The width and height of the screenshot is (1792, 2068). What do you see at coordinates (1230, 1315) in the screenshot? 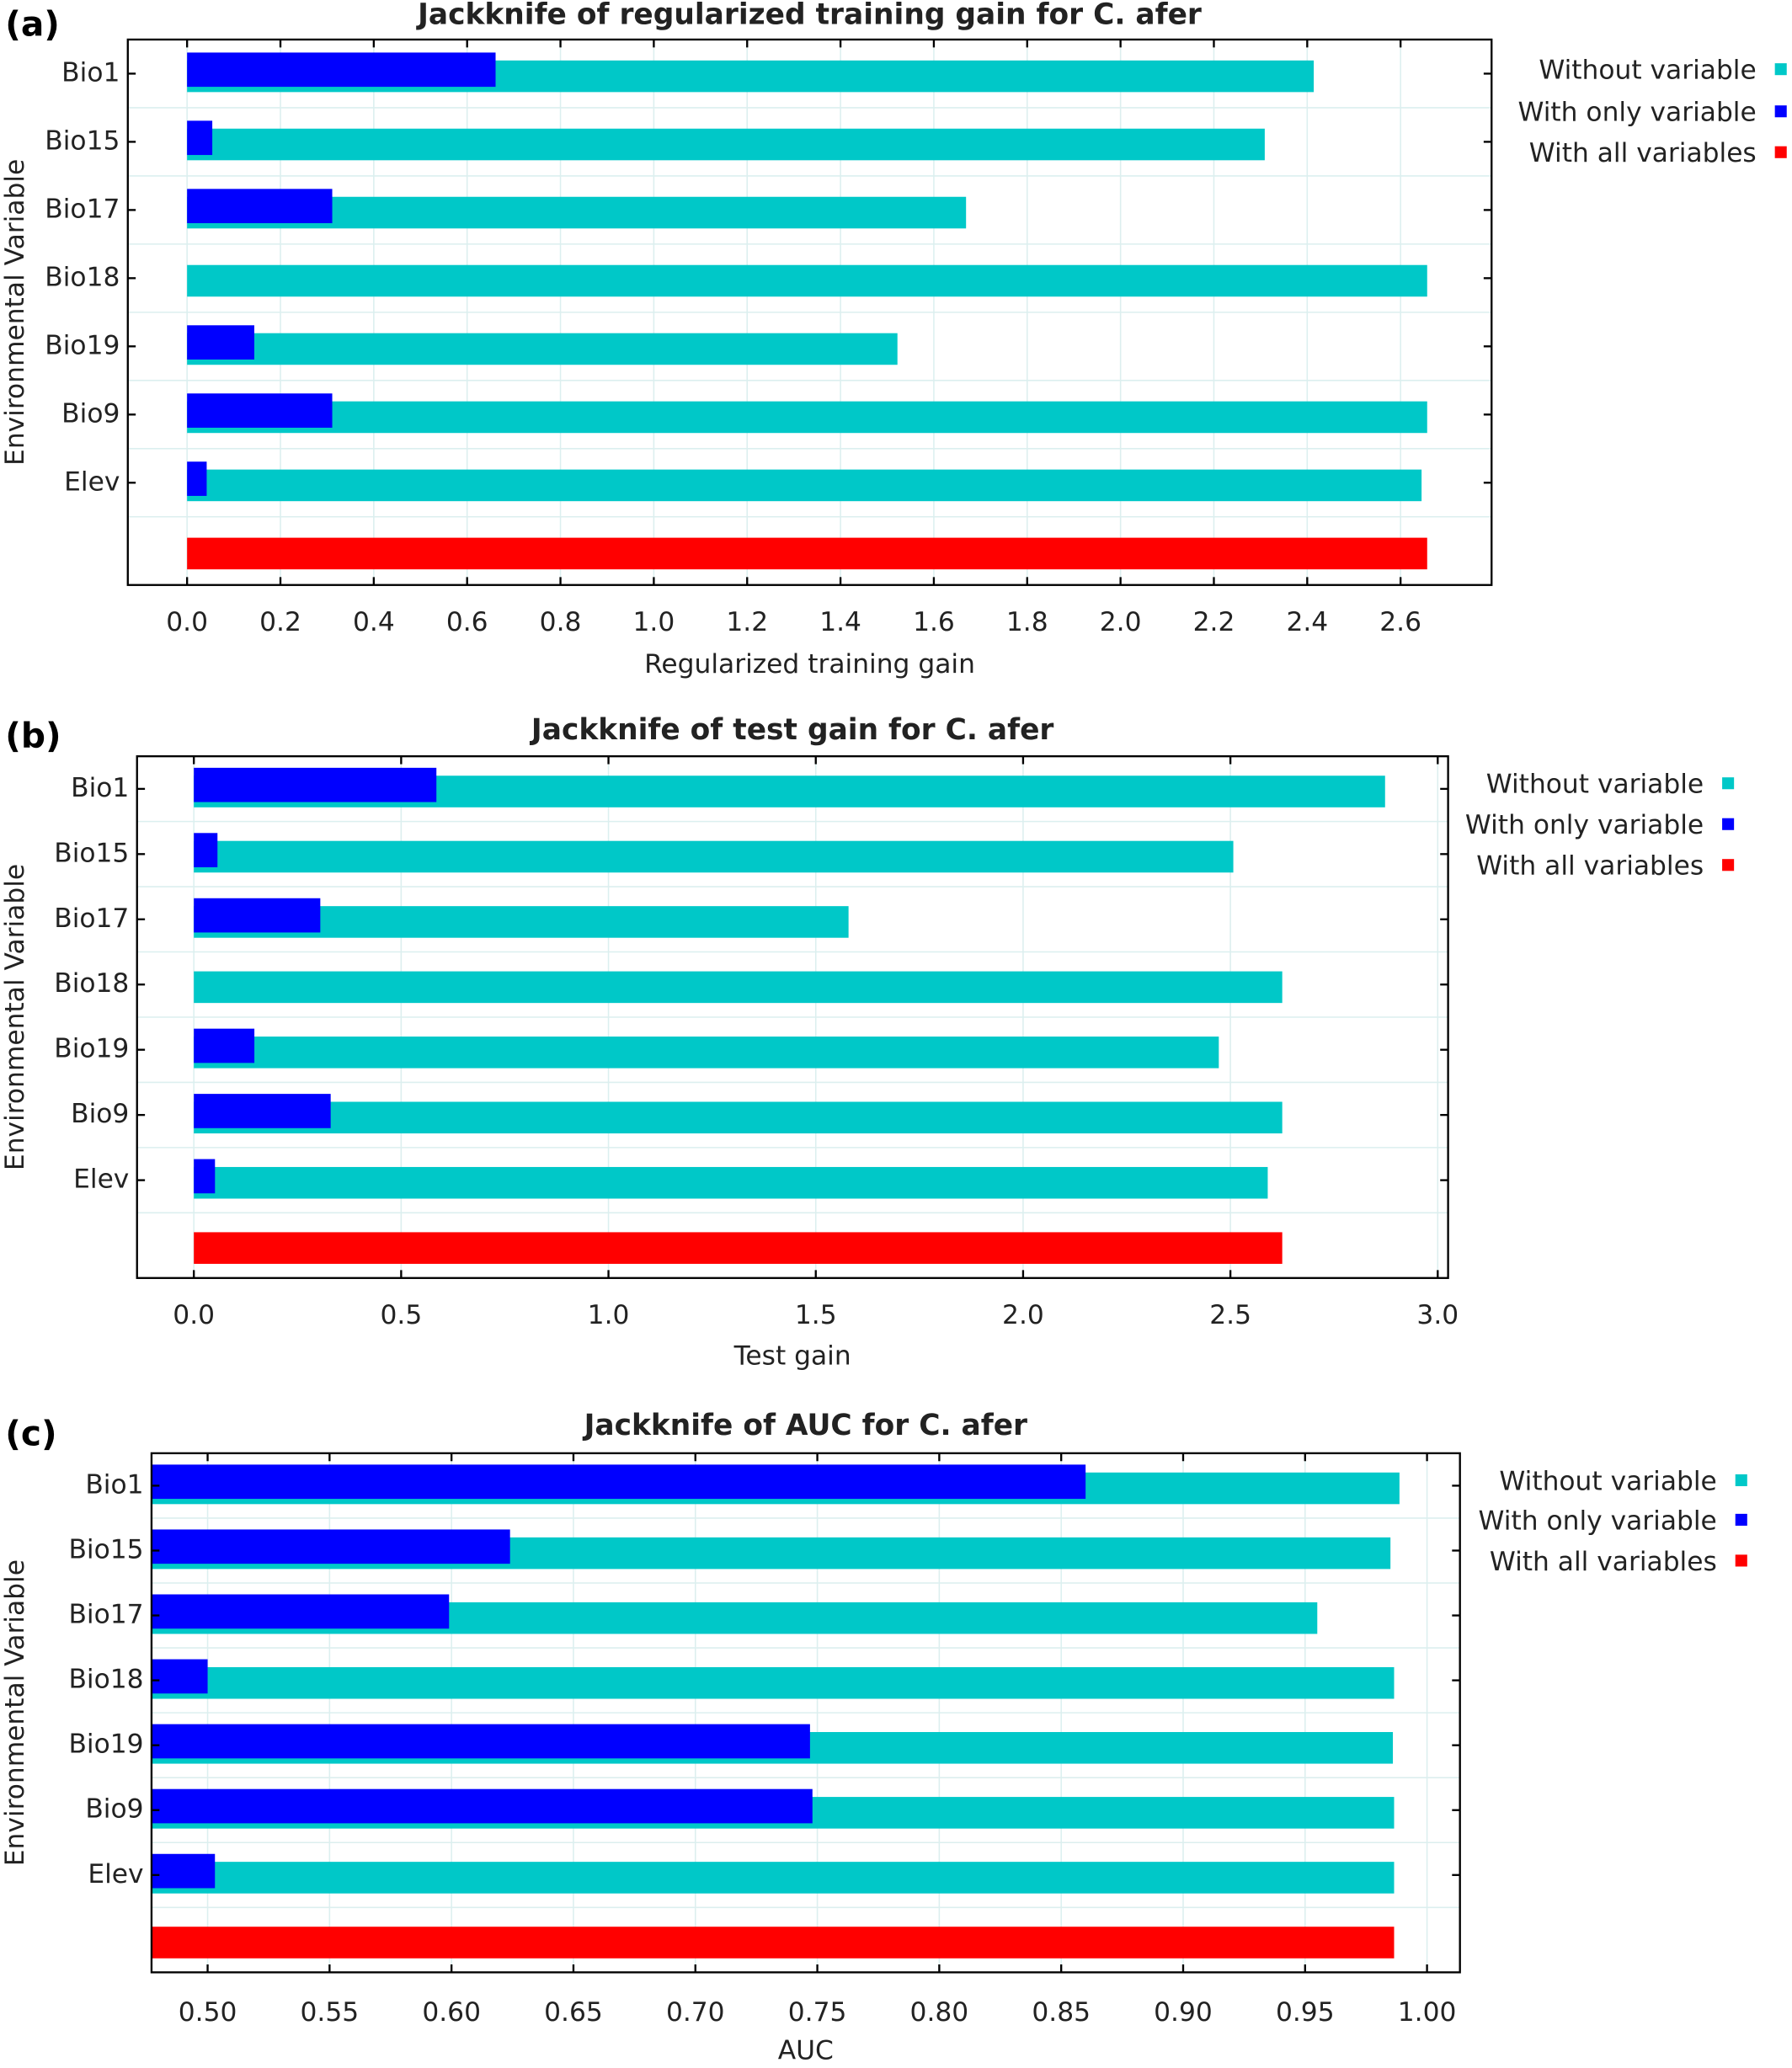
I see `x-tick-label: 2.5` at bounding box center [1230, 1315].